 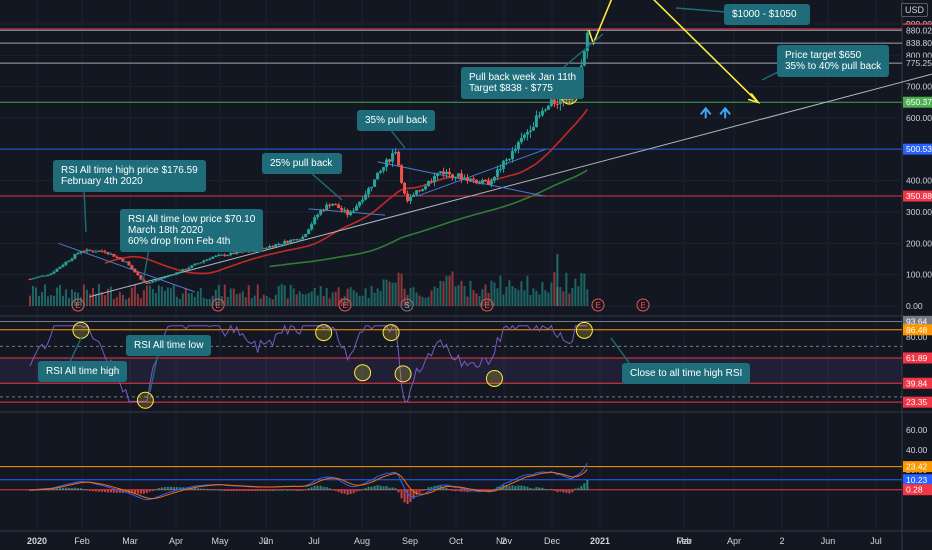 What do you see at coordinates (917, 402) in the screenshot?
I see `badge-text: 23.35` at bounding box center [917, 402].